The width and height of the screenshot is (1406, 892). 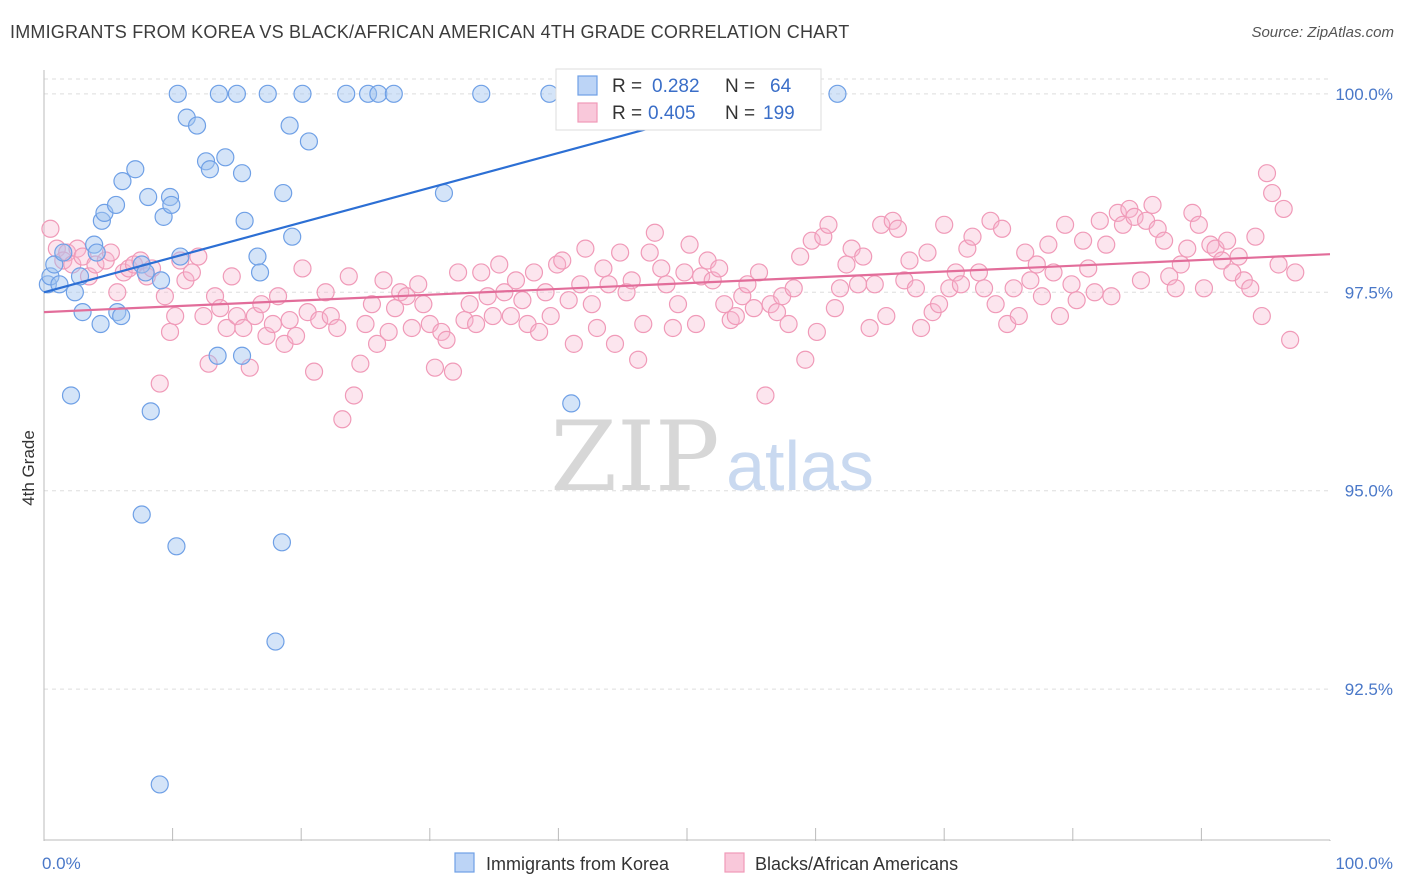 What do you see at coordinates (1369, 689) in the screenshot?
I see `y-tick-label: 92.5%` at bounding box center [1369, 689].